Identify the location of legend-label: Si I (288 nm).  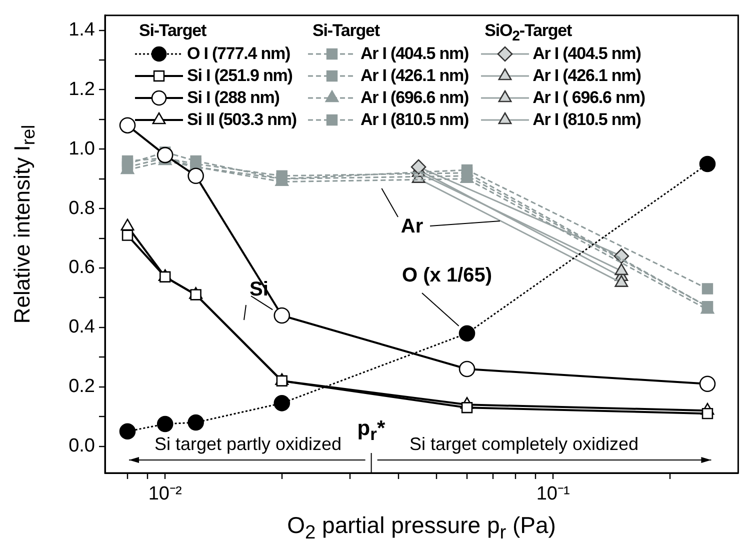
(233, 98).